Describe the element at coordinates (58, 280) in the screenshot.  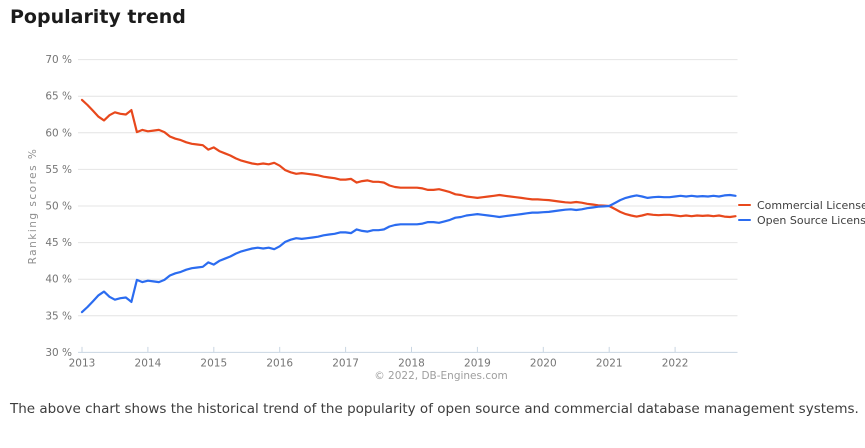
I see `svg-text: 40 %` at that location.